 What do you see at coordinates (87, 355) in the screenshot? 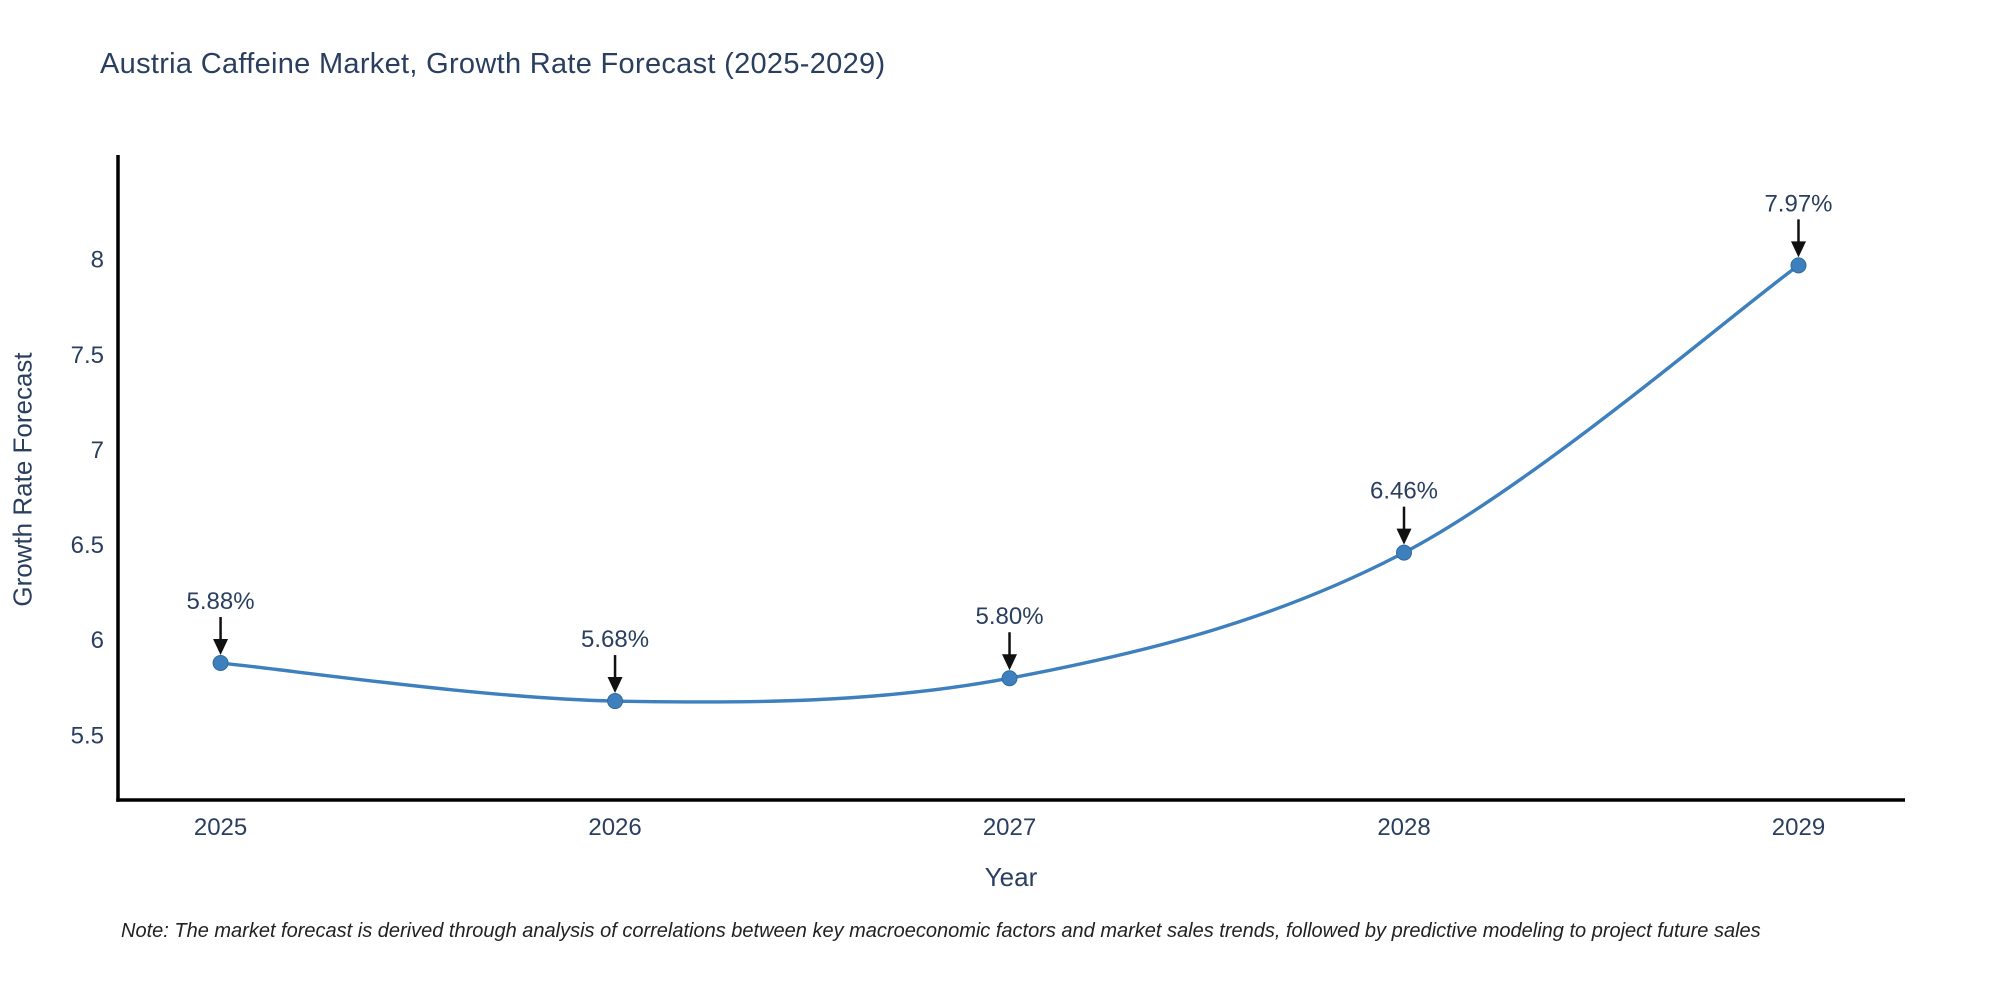
I see `y-tick-label: 7.5` at bounding box center [87, 355].